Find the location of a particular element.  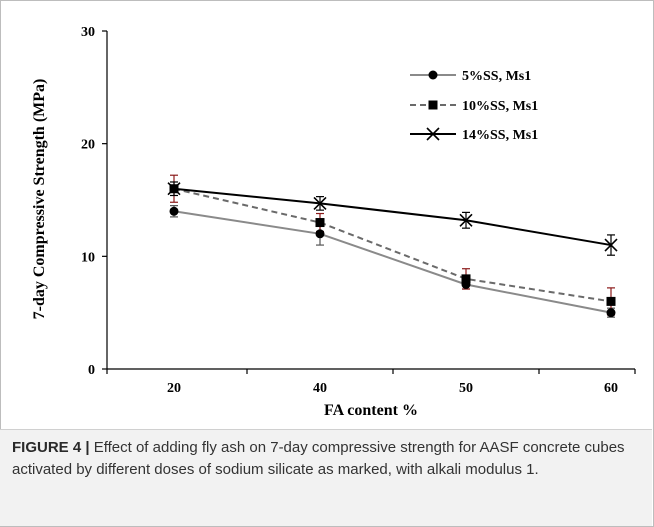

x-tick-label-50: 50 is located at coordinates (466, 388).